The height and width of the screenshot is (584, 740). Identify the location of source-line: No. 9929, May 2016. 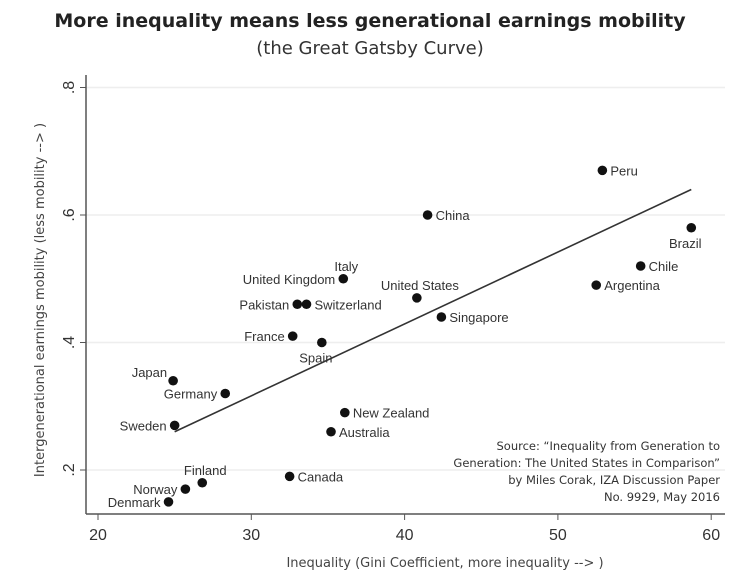
(661, 497).